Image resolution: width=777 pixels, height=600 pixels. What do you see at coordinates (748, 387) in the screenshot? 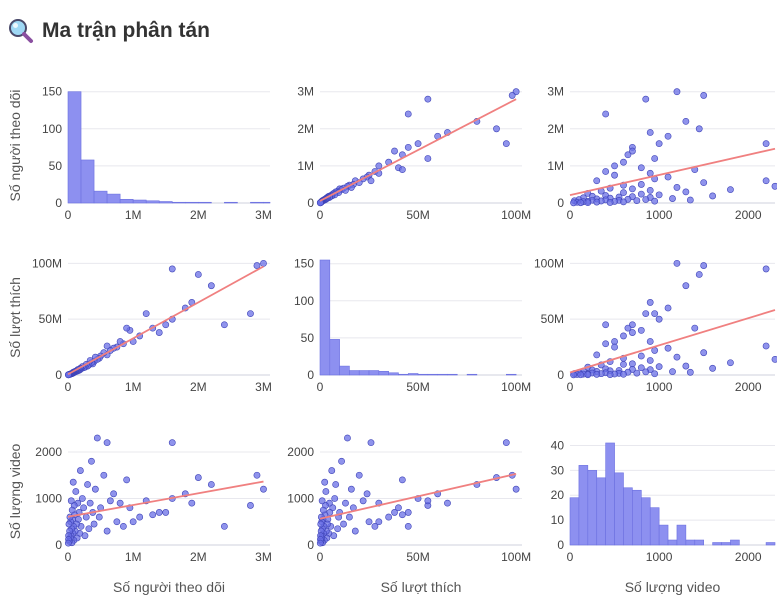
I see `x-tick-label: 2000` at bounding box center [748, 387].